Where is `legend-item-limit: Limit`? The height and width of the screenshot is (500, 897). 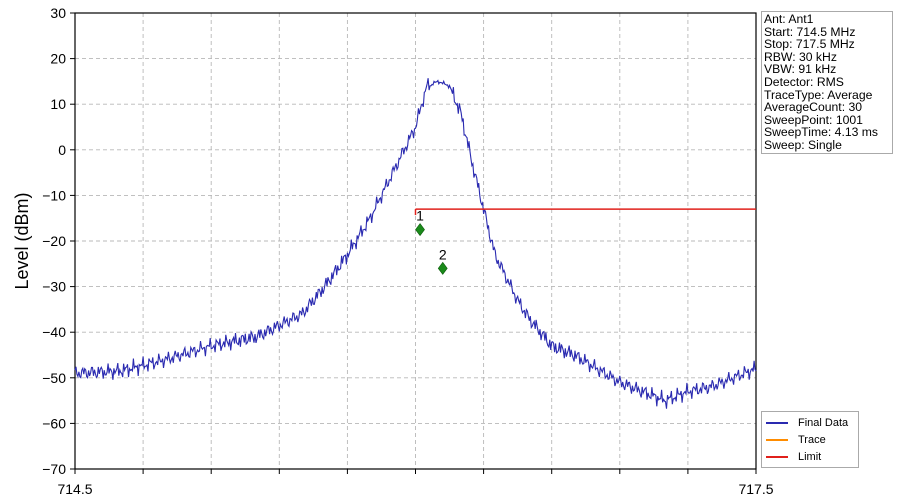
legend-item-limit: Limit is located at coordinates (793, 457).